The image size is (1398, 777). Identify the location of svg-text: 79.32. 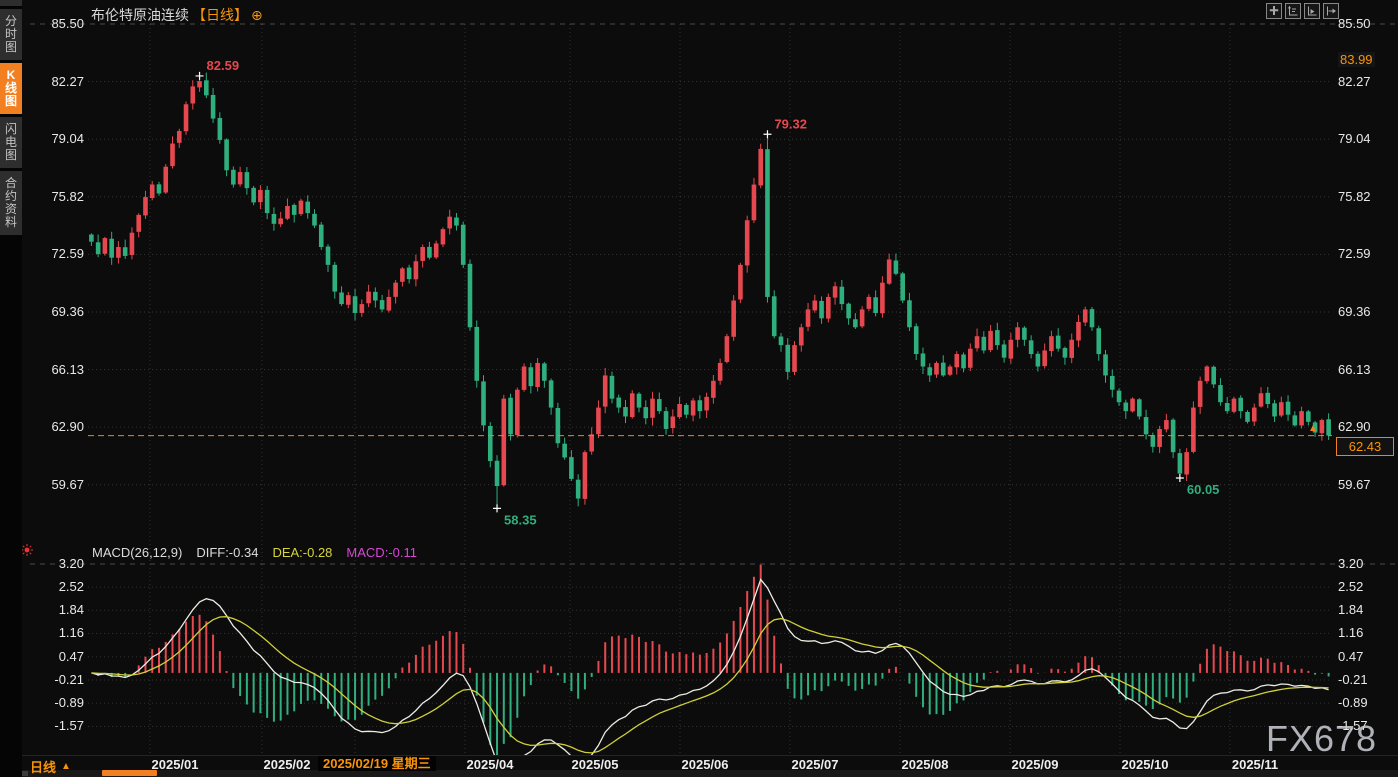
(790, 123).